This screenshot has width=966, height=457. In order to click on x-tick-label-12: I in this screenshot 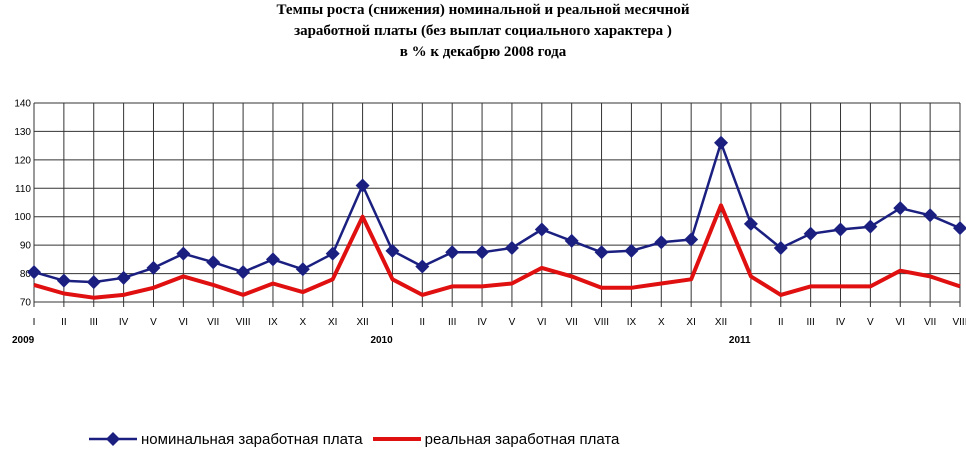, I will do `click(392, 322)`.